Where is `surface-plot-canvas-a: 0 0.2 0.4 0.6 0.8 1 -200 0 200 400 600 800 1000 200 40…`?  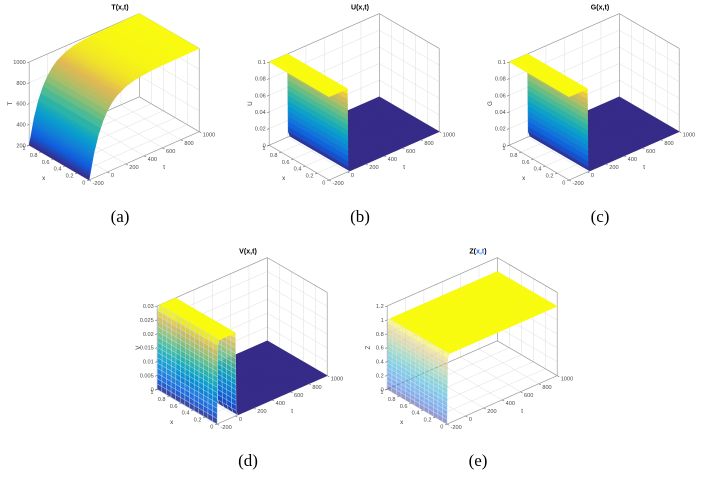
surface-plot-canvas-a: 0 0.2 0.4 0.6 0.8 1 -200 0 200 400 600 800 1000 200 40… is located at coordinates (111, 96).